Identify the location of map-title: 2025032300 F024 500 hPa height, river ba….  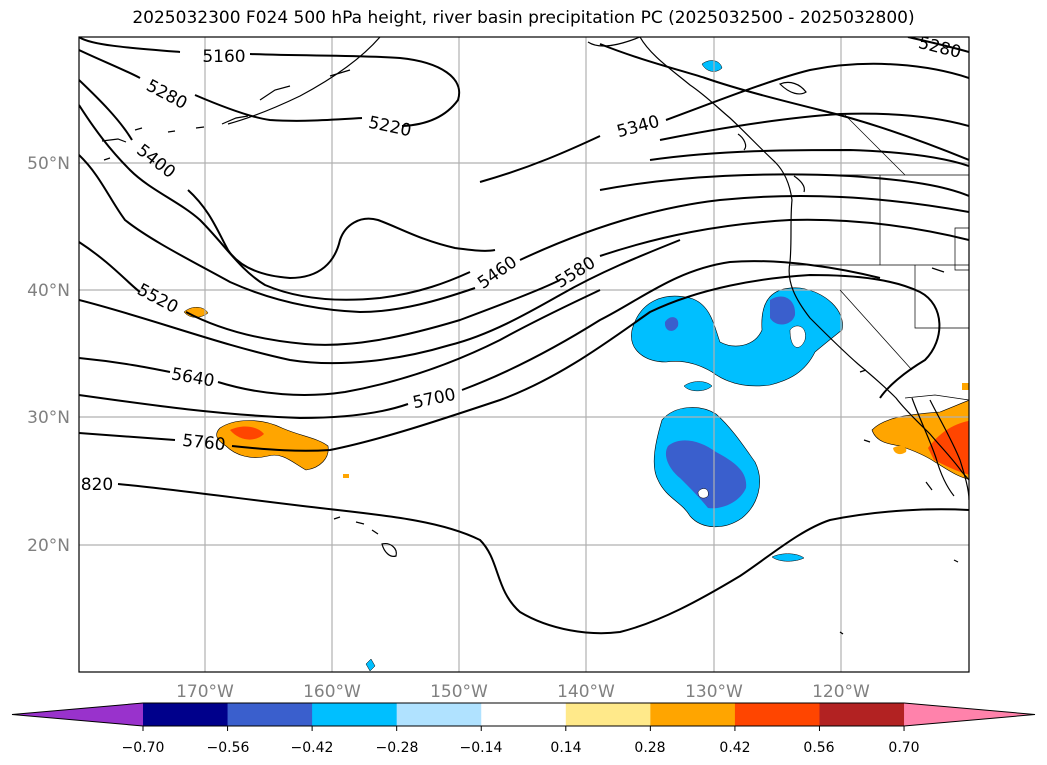
(523, 18).